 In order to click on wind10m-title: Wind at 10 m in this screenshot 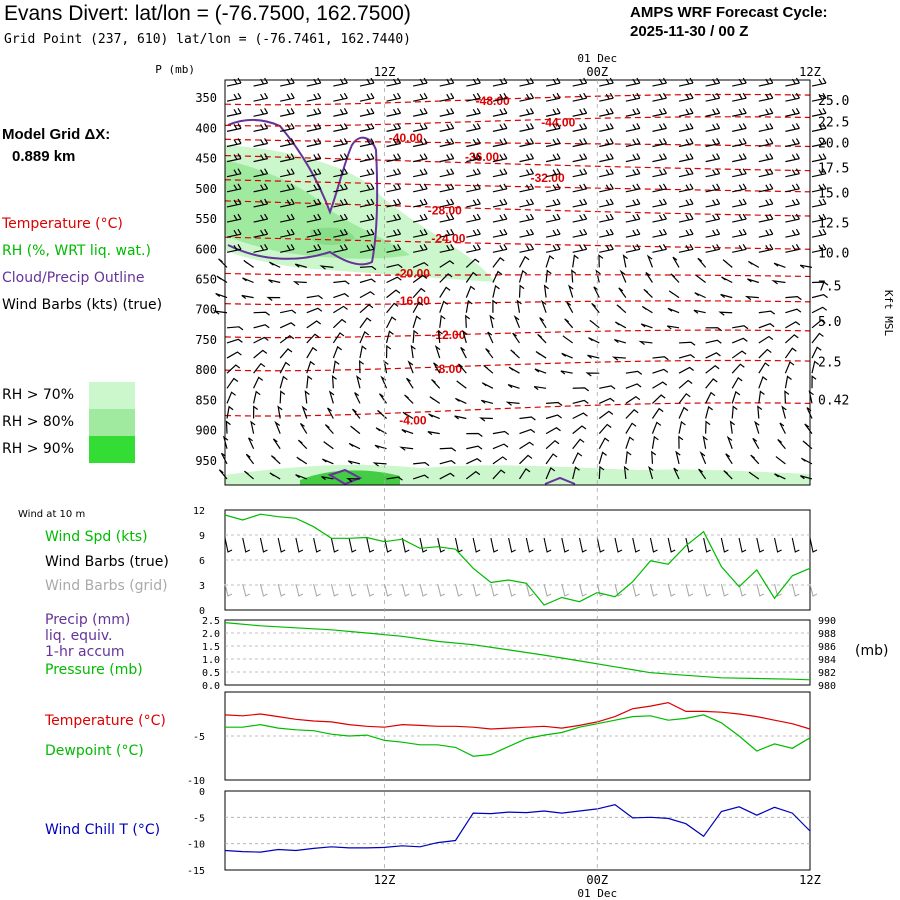, I will do `click(52, 514)`.